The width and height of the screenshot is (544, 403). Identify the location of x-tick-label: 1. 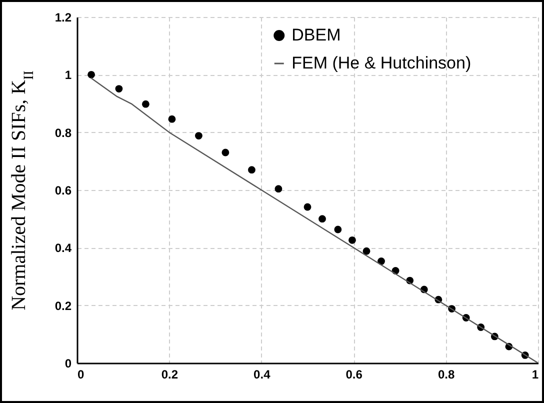
(535, 375).